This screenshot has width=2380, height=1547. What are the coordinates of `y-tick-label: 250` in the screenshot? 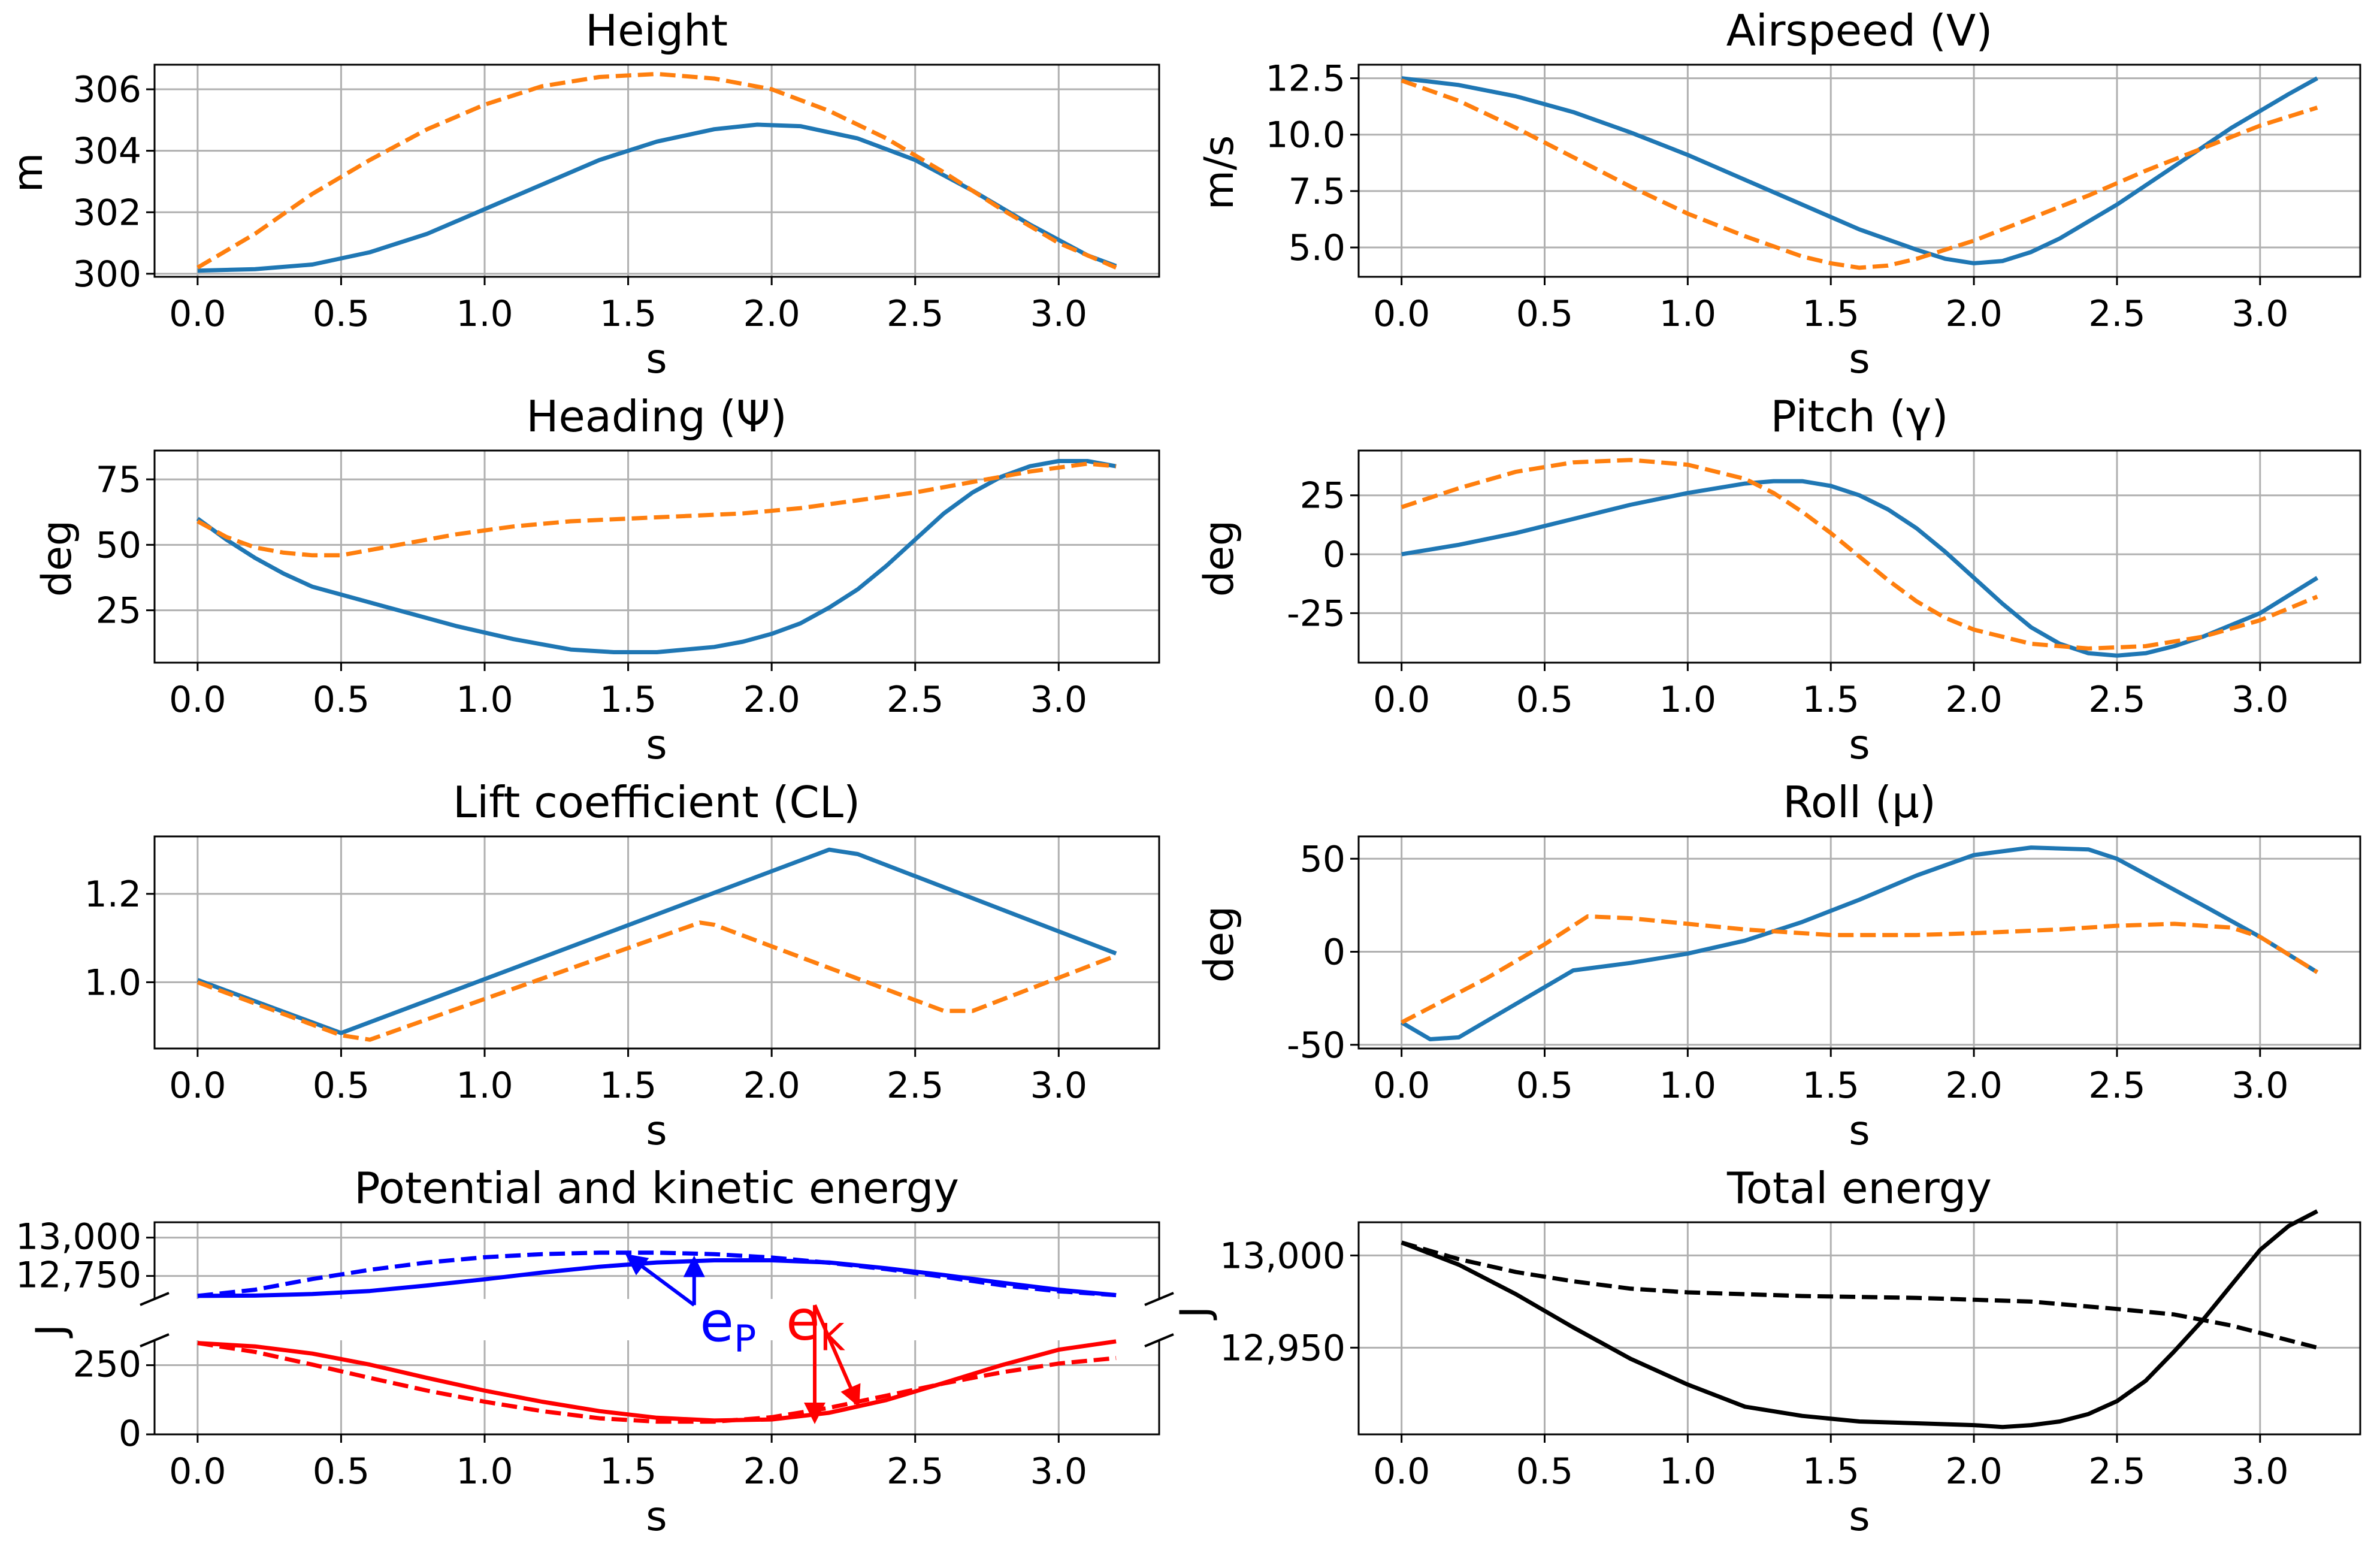 It's located at (107, 1365).